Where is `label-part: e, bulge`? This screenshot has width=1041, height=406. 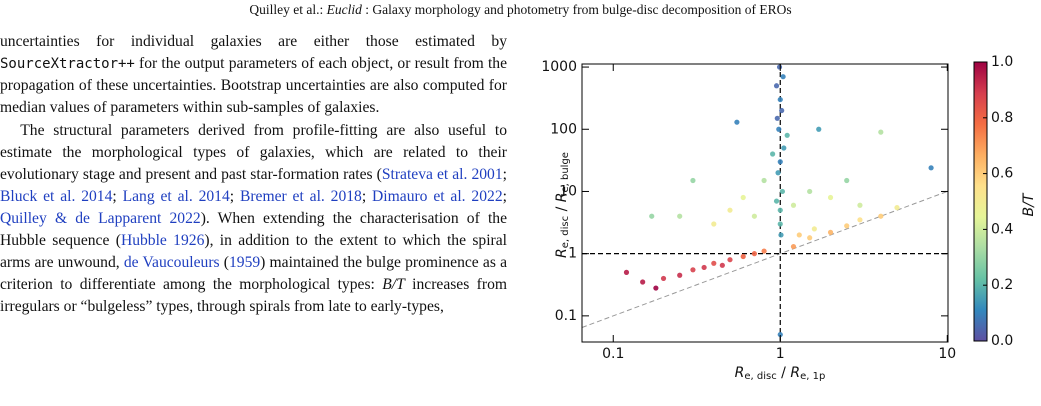
label-part: e, bulge is located at coordinates (565, 172).